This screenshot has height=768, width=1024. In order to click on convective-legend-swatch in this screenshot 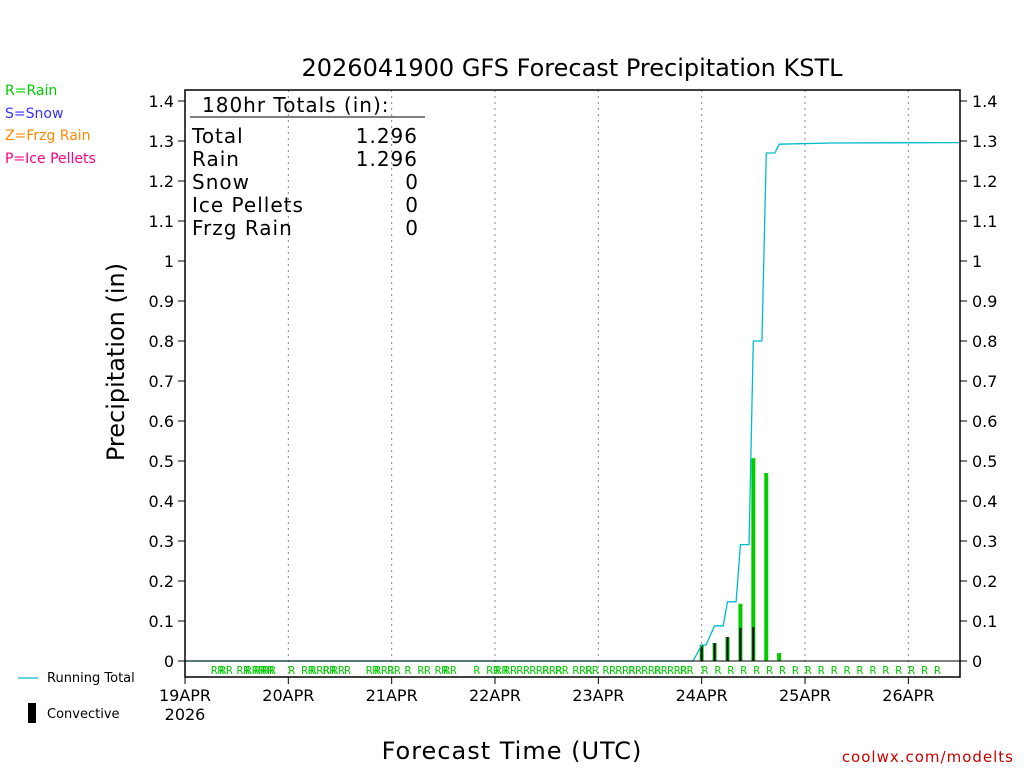, I will do `click(32, 713)`.